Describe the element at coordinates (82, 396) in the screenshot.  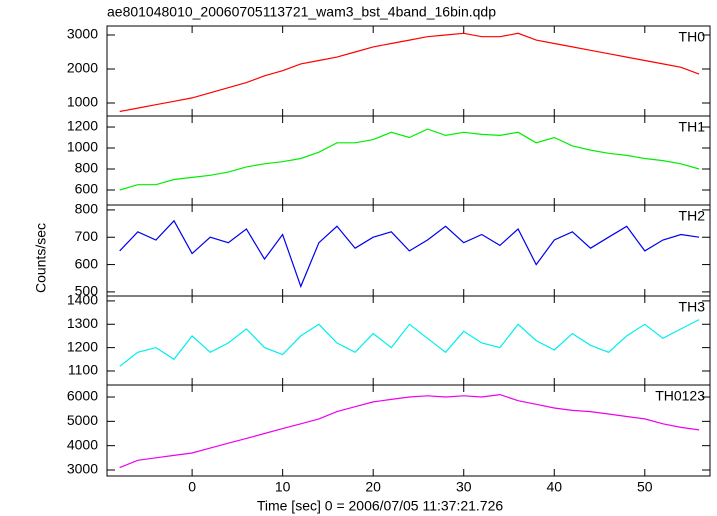
I see `y-tick-label: 6000` at that location.